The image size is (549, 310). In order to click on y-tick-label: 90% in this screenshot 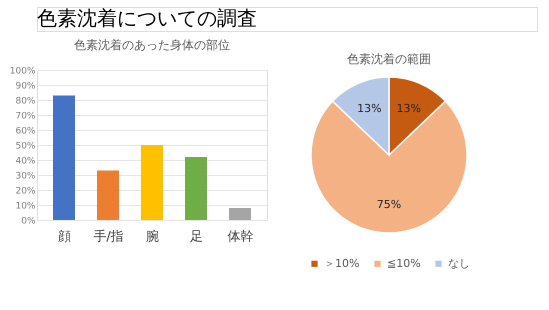, I will do `click(25, 87)`.